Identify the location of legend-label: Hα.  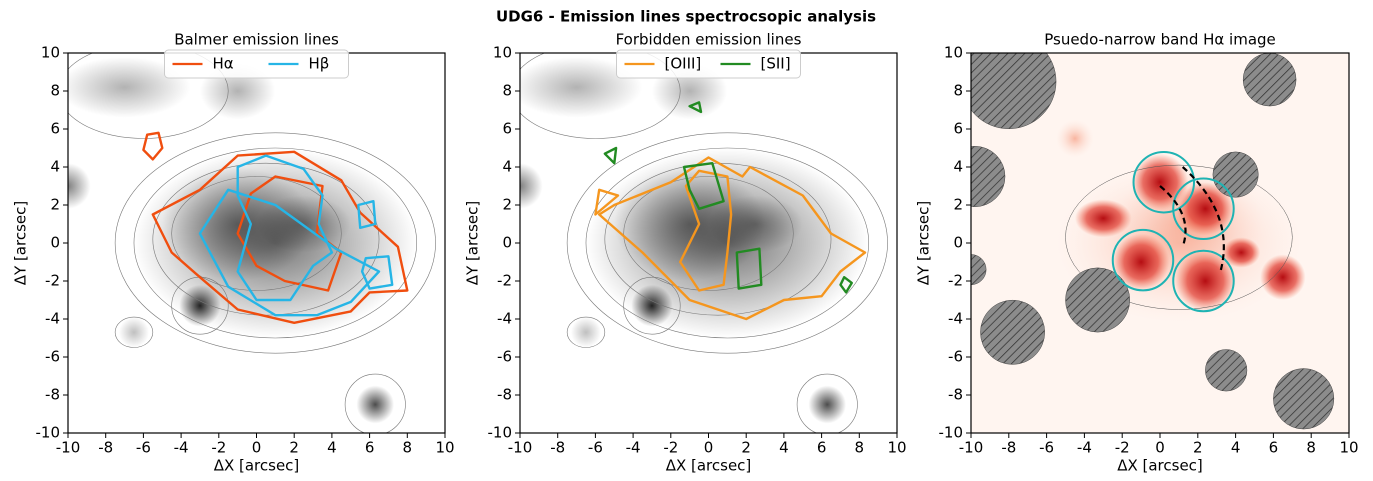
(223, 64).